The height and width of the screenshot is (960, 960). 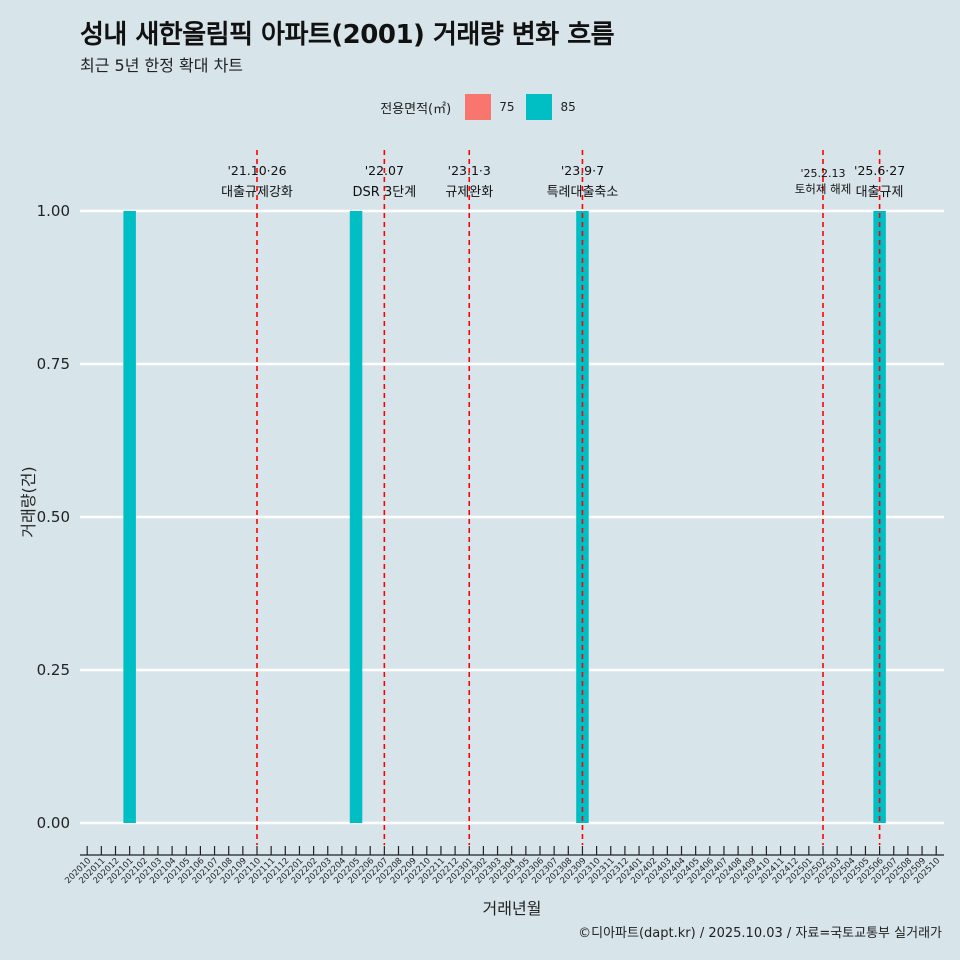 What do you see at coordinates (385, 192) in the screenshot?
I see `event-name-label: DSR 3단계` at bounding box center [385, 192].